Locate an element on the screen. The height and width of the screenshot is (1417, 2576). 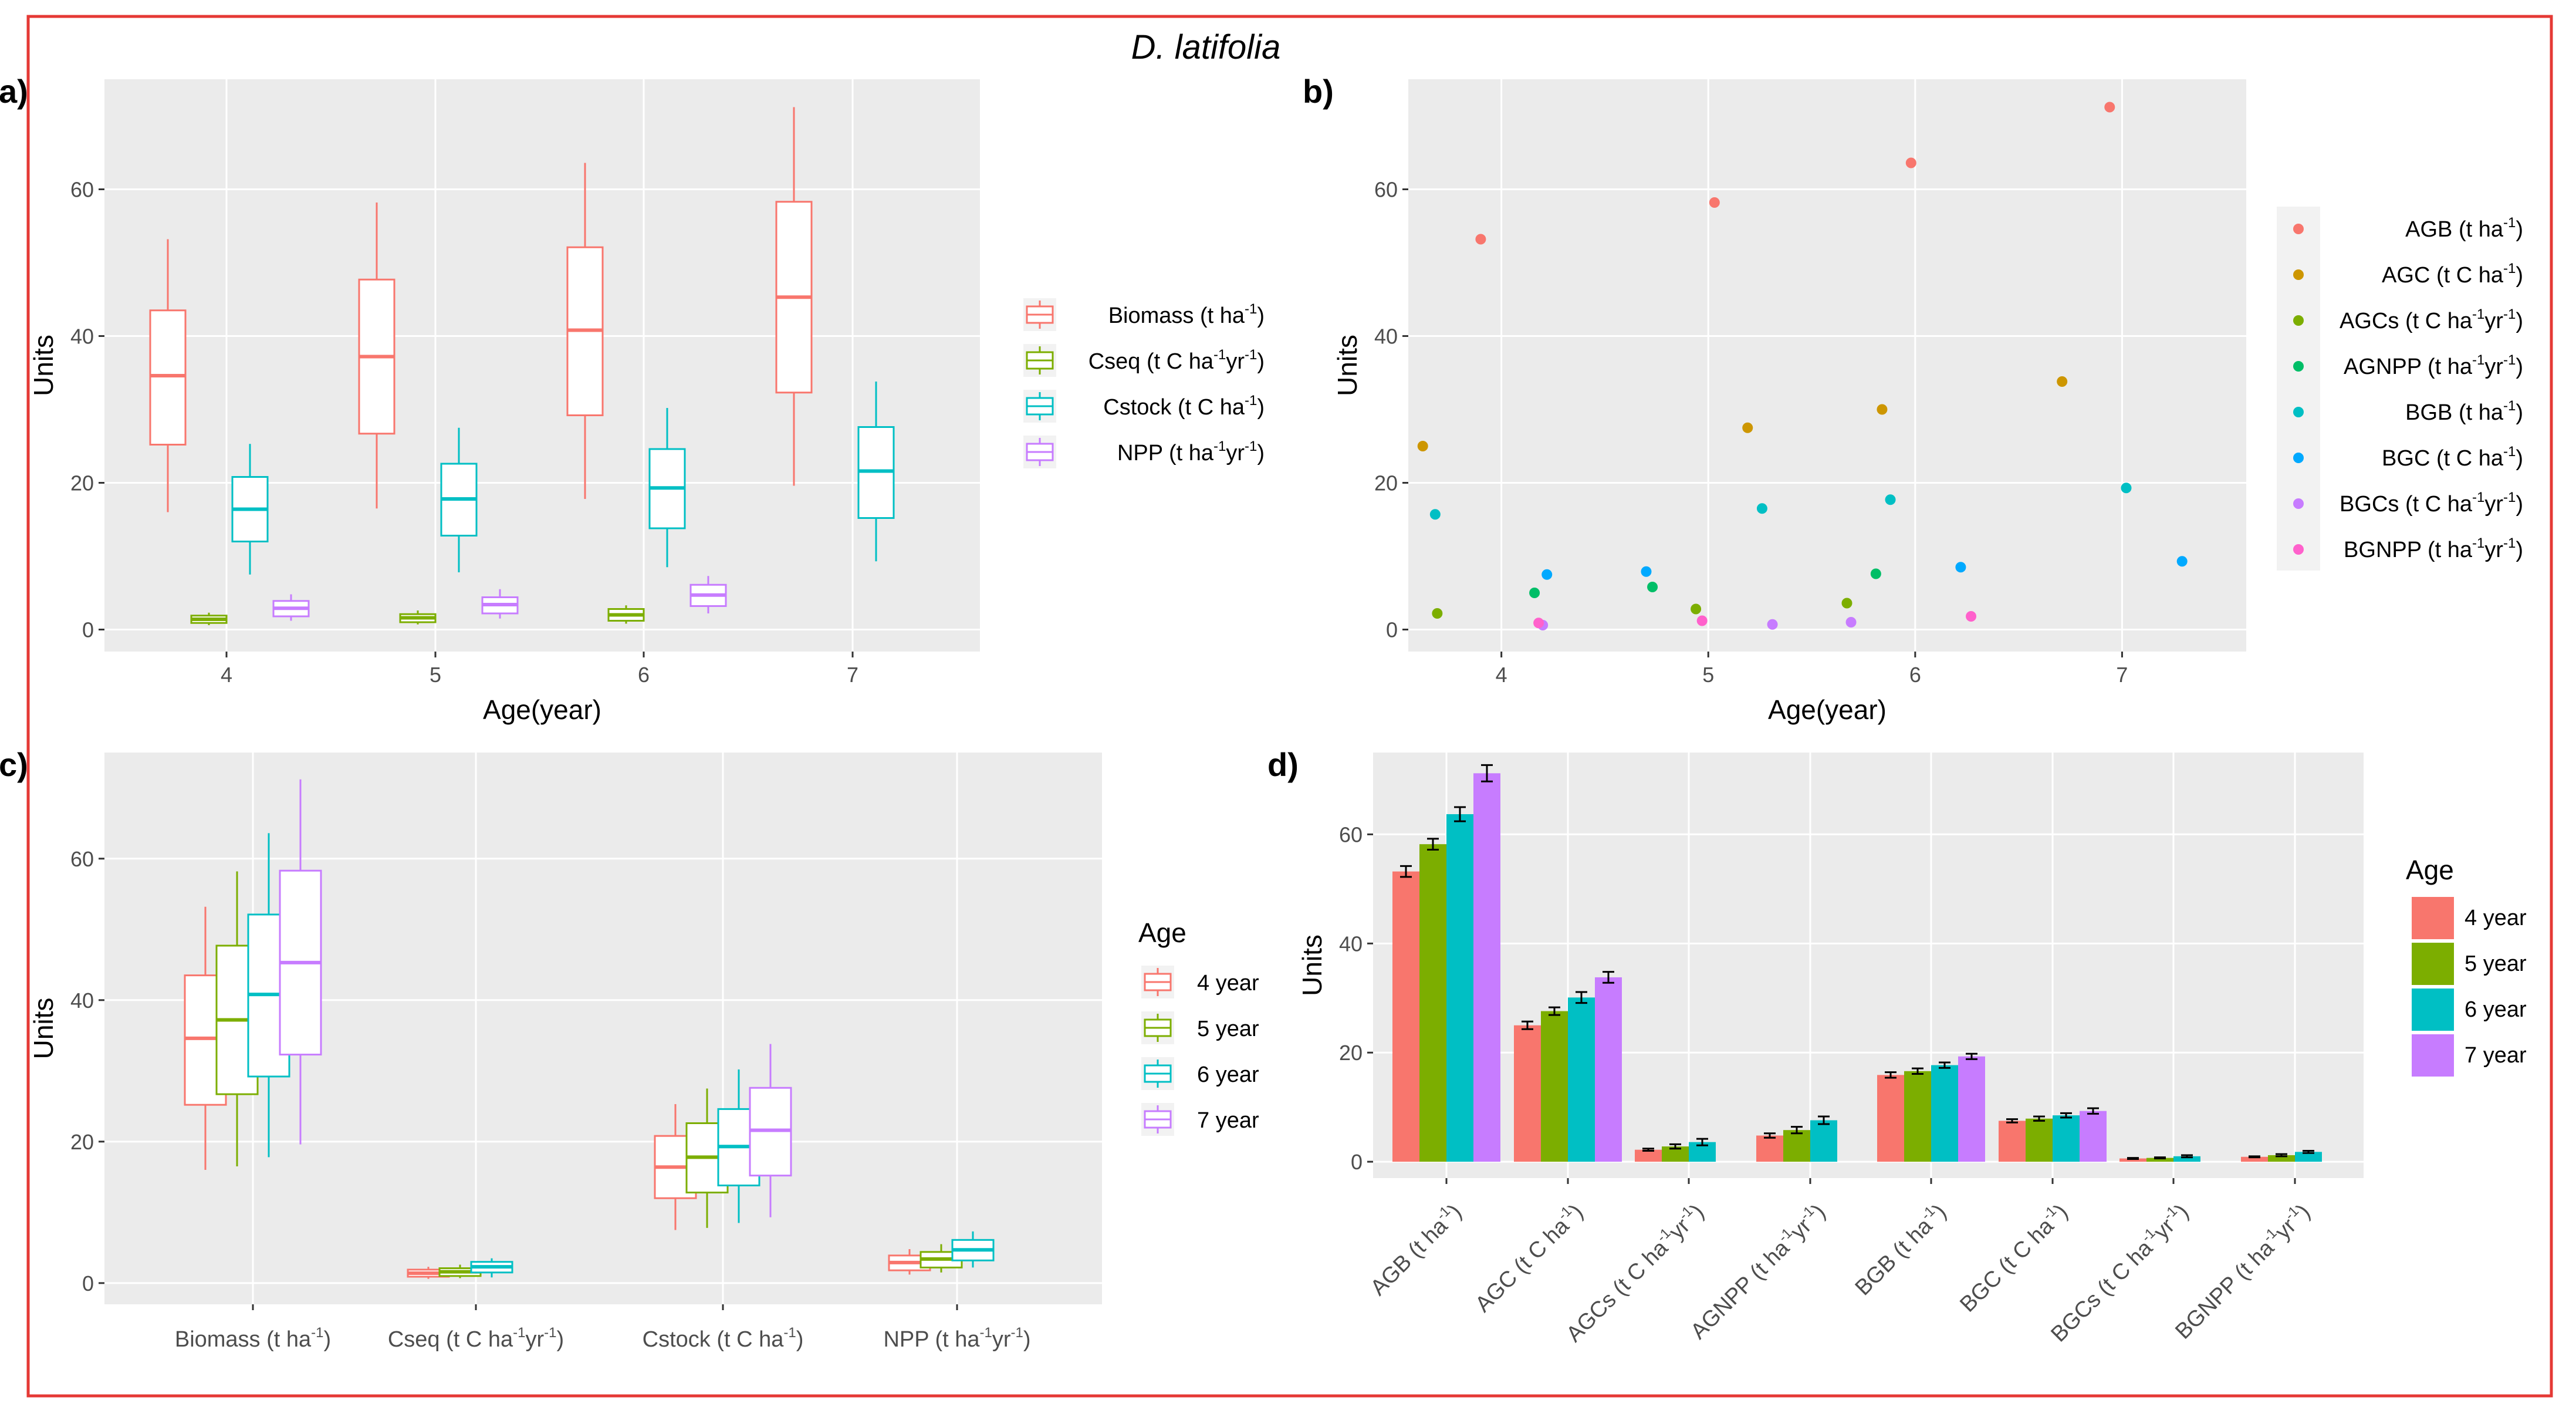
panel-b-legend-label: AGCs (t C ha-1yr-1) is located at coordinates (2431, 319).